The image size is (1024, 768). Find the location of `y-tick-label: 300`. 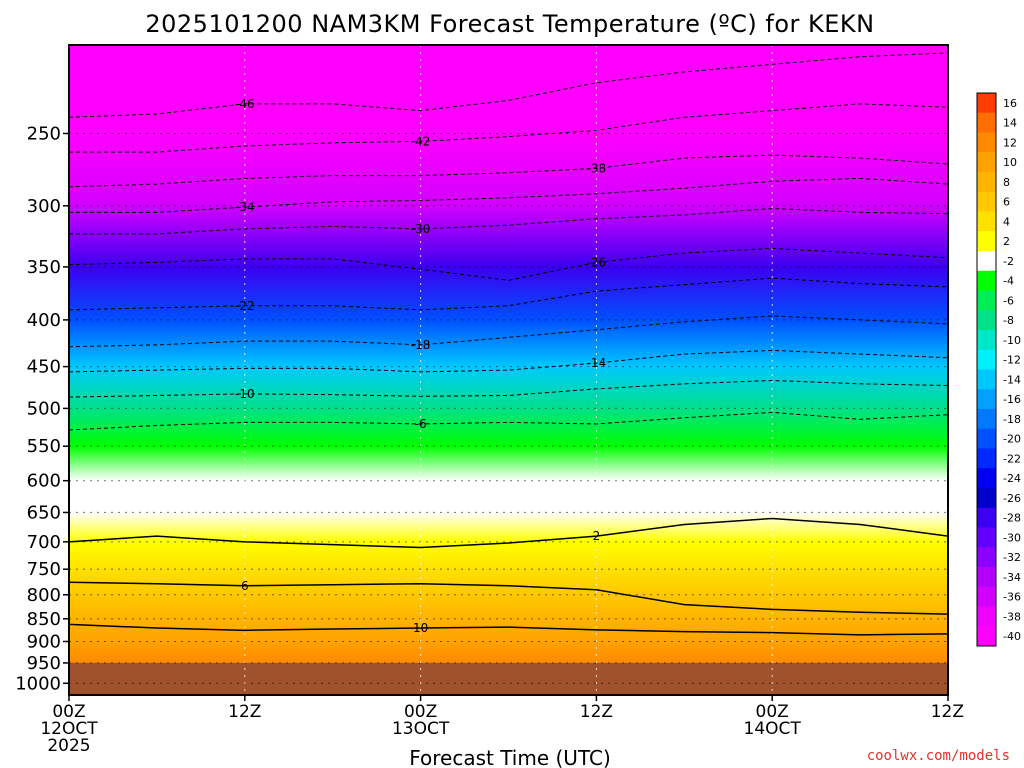

y-tick-label: 300 is located at coordinates (44, 206).